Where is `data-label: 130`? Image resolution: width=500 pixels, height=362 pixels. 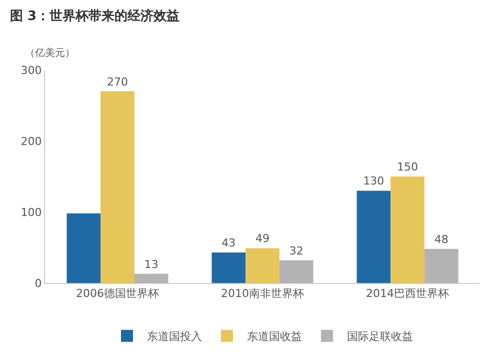 data-label: 130 is located at coordinates (373, 181).